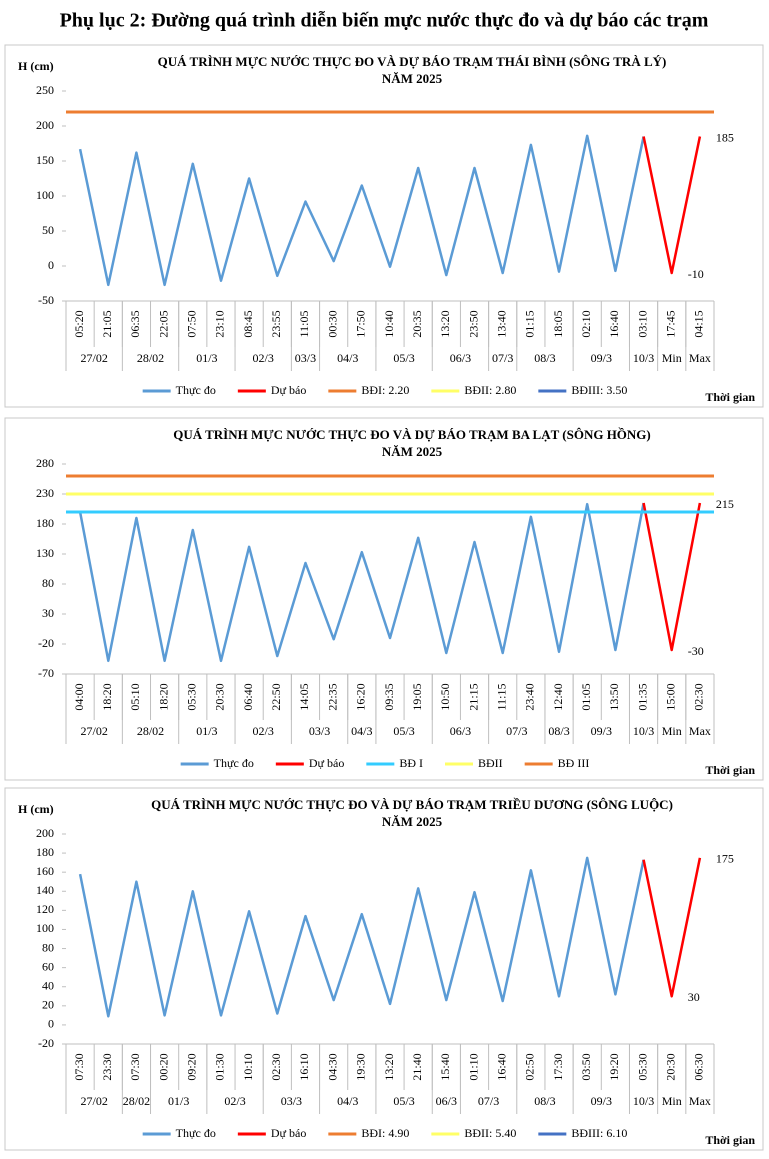  I want to click on y-tick-label: -70, so click(46, 673).